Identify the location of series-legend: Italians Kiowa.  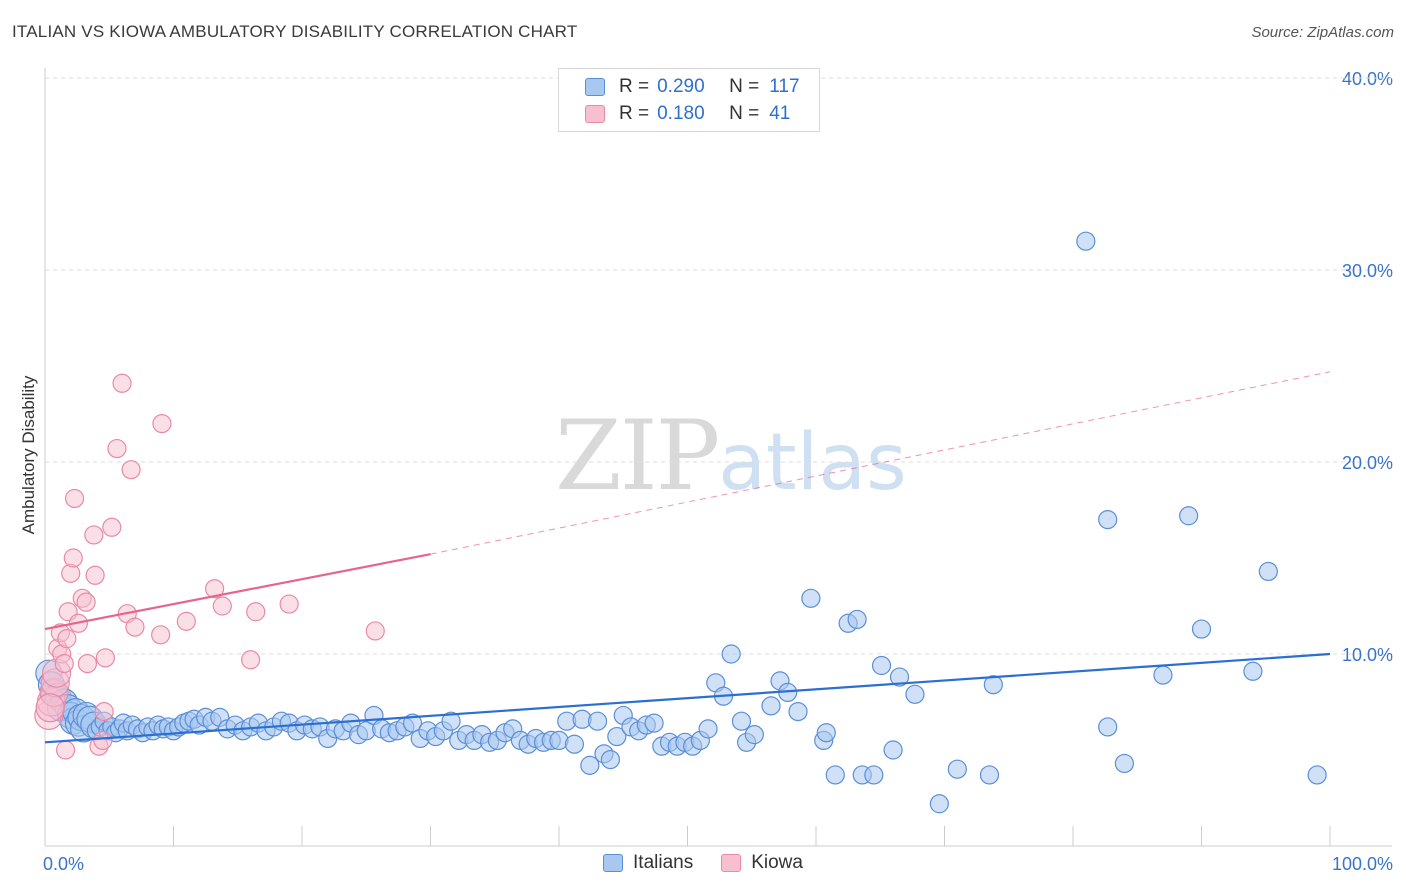
(703, 863).